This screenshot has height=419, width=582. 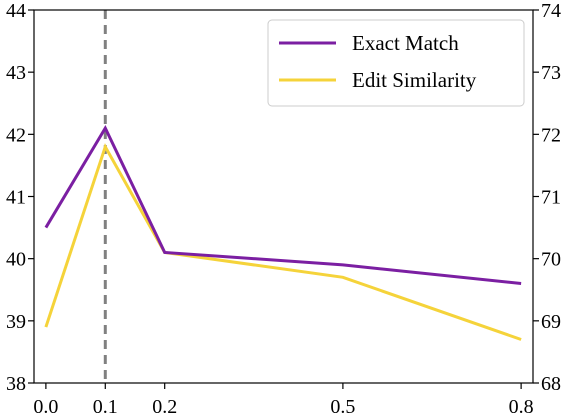 I want to click on right-tick-label: 68, so click(x=551, y=384).